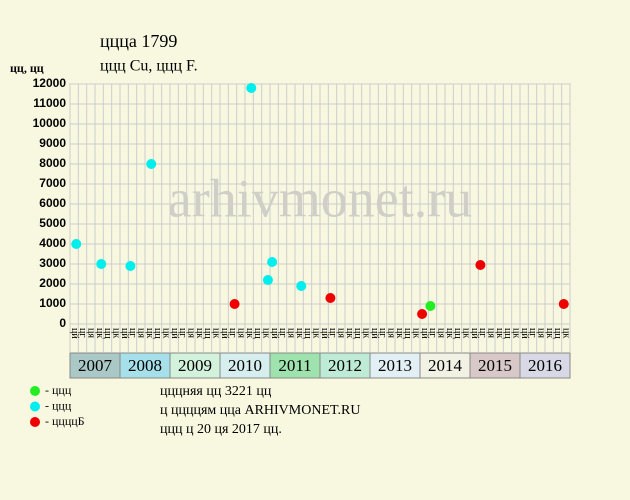 The image size is (630, 500). I want to click on year-label: 2008, so click(145, 365).